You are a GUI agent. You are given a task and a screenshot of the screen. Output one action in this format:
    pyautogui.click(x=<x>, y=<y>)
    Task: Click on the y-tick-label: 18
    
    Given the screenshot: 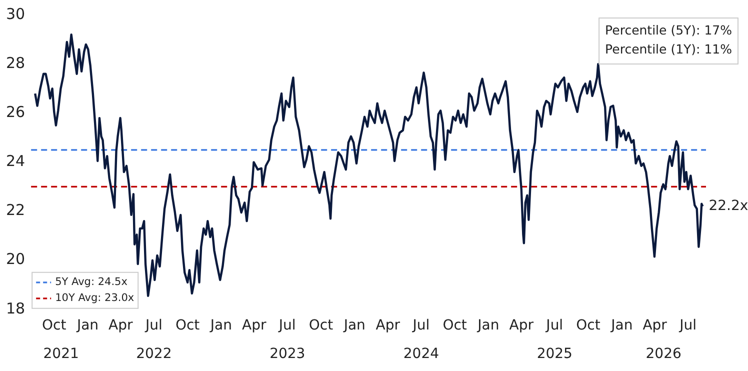 What is the action you would take?
    pyautogui.click(x=16, y=308)
    